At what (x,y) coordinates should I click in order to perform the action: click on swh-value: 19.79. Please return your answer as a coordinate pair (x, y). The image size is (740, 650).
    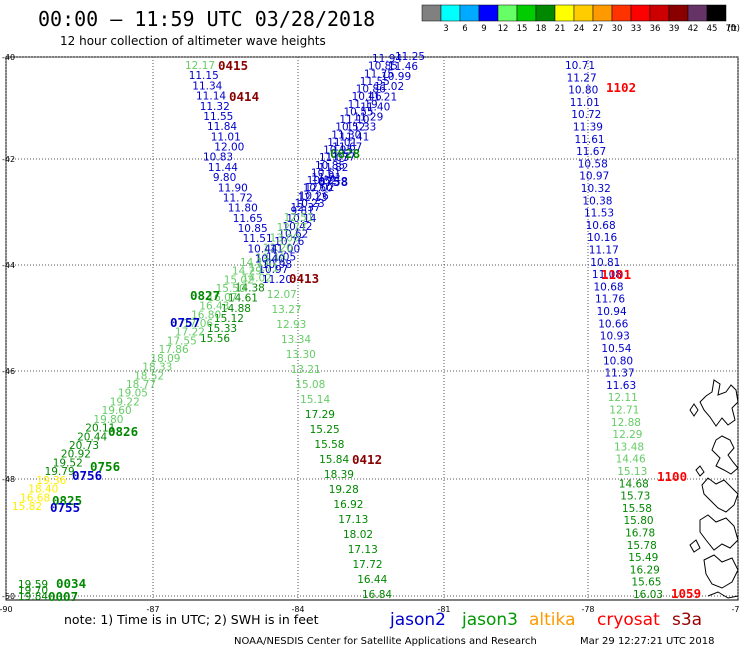
    Looking at the image, I should click on (60, 472).